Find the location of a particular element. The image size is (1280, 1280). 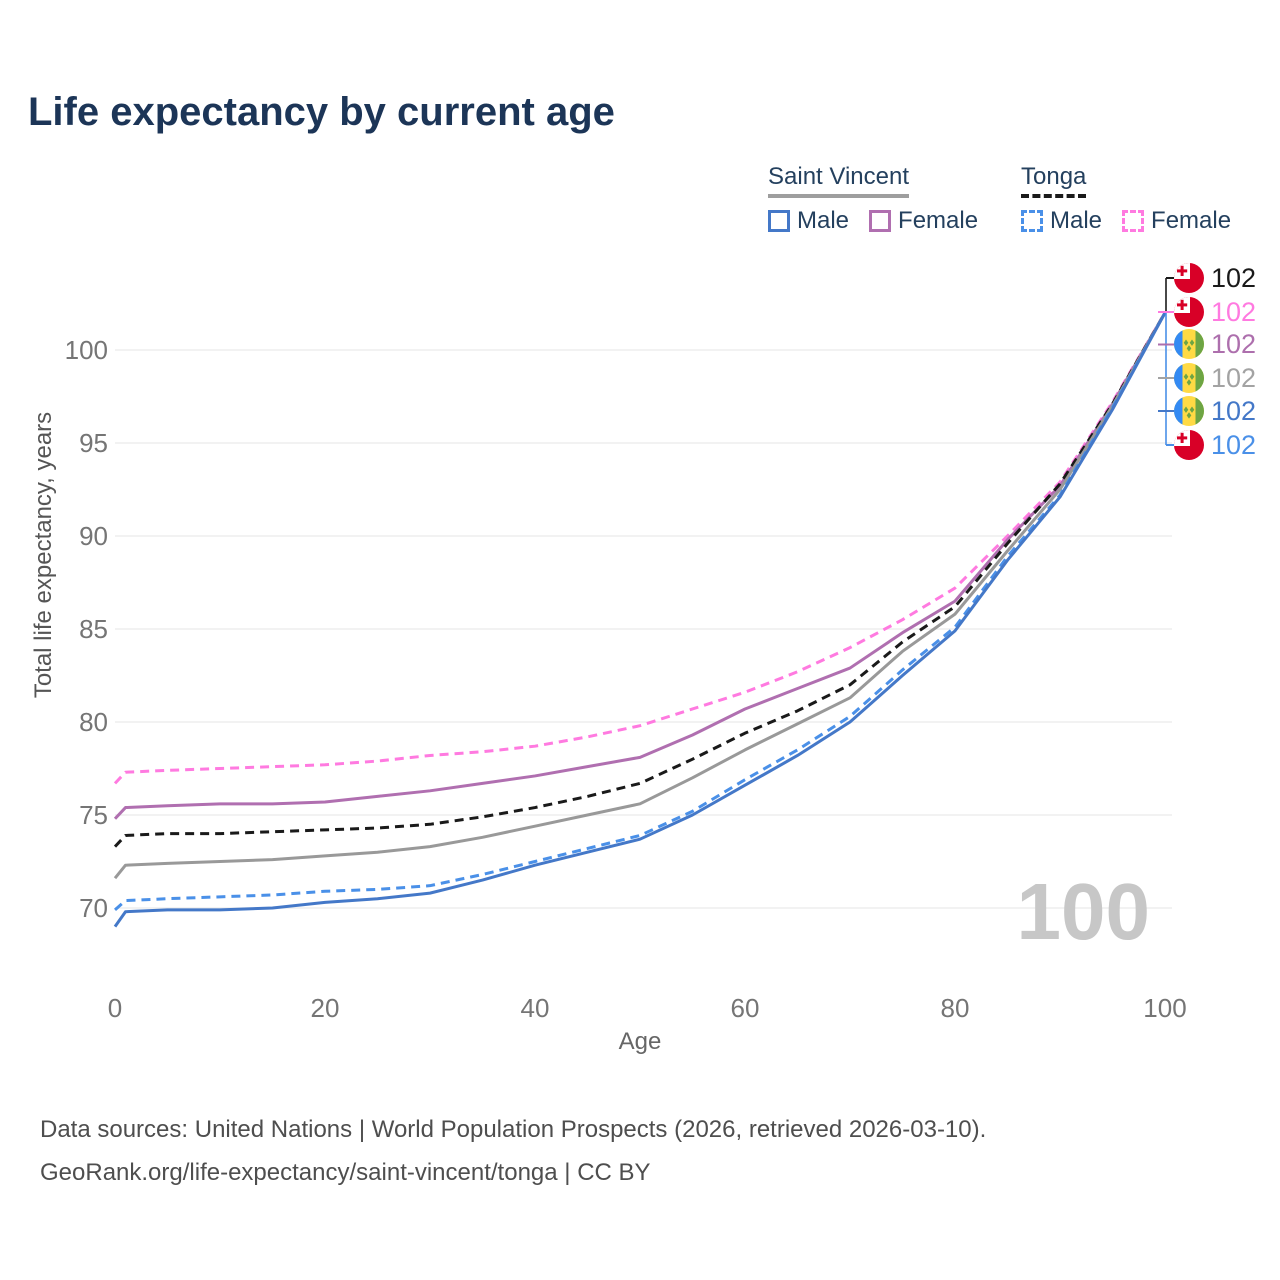

x-axis-tick-label: 40 is located at coordinates (535, 1008).